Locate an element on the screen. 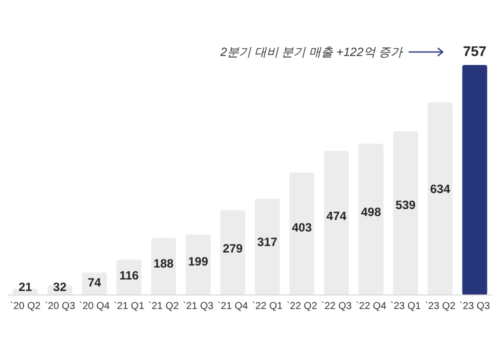 Image resolution: width=500 pixels, height=338 pixels. x-tick-label: `23 Q1 is located at coordinates (406, 306).